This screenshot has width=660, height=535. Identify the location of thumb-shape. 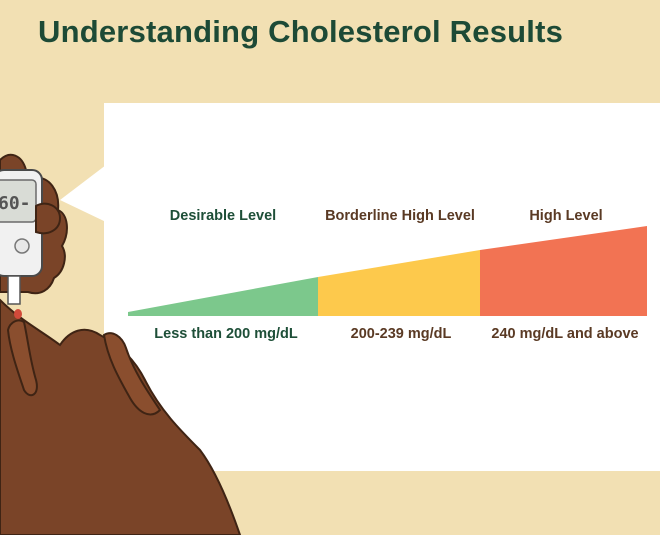
(132, 374).